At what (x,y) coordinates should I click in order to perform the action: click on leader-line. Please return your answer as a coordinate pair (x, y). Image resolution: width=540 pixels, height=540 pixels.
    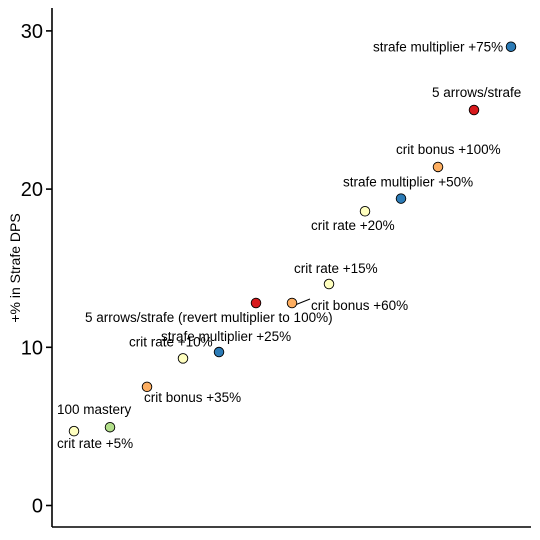
    Looking at the image, I should click on (302, 302).